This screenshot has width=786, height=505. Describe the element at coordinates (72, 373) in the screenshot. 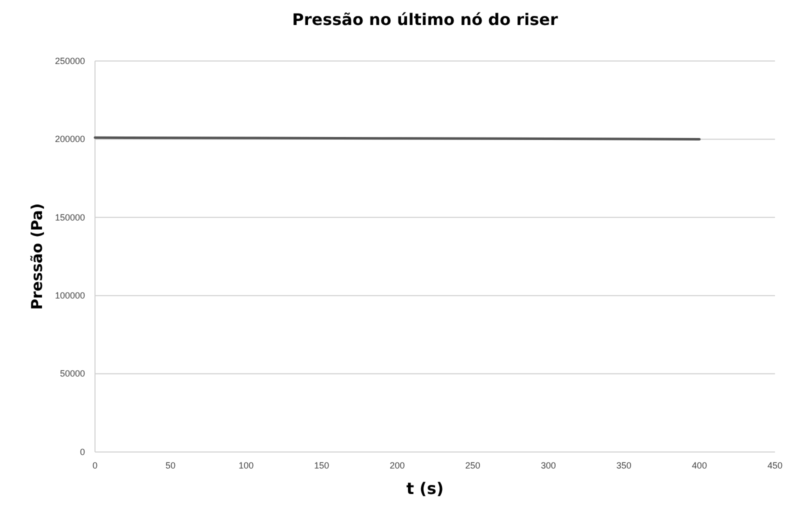

I see `y-tick-label: 50000` at that location.